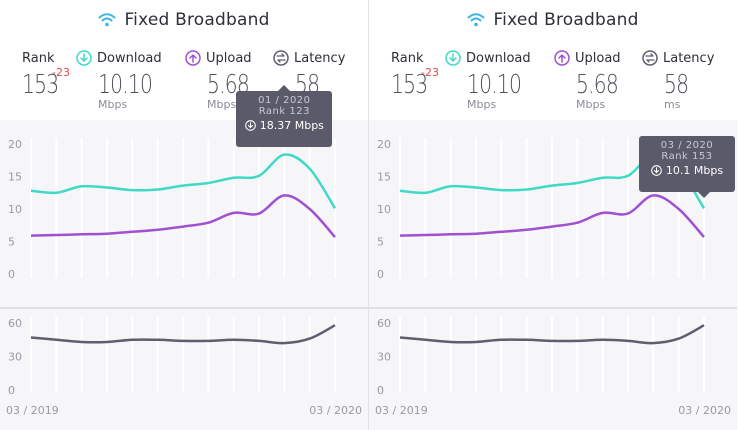 This screenshot has width=740, height=430. What do you see at coordinates (672, 104) in the screenshot?
I see `latency-unit: ms` at bounding box center [672, 104].